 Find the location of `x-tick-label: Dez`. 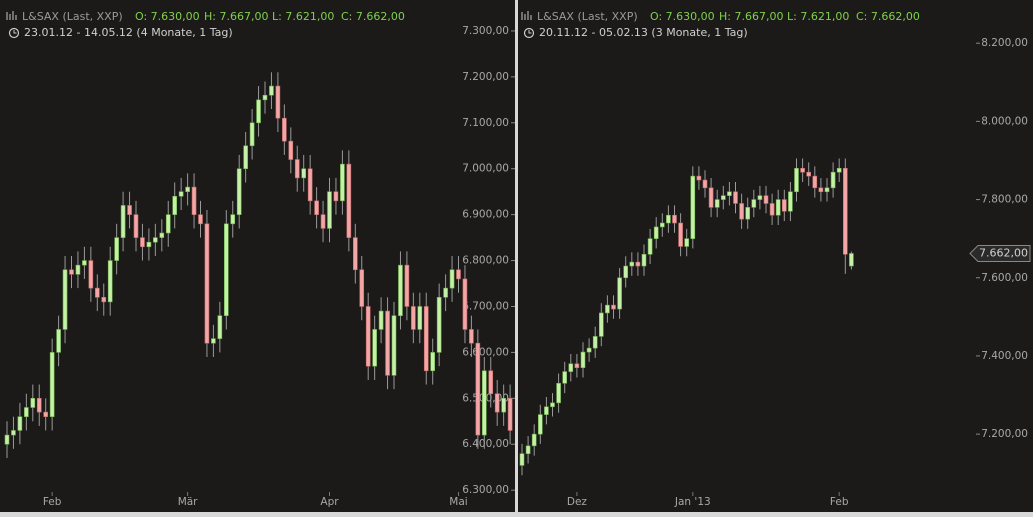

x-tick-label: Dez is located at coordinates (577, 502).